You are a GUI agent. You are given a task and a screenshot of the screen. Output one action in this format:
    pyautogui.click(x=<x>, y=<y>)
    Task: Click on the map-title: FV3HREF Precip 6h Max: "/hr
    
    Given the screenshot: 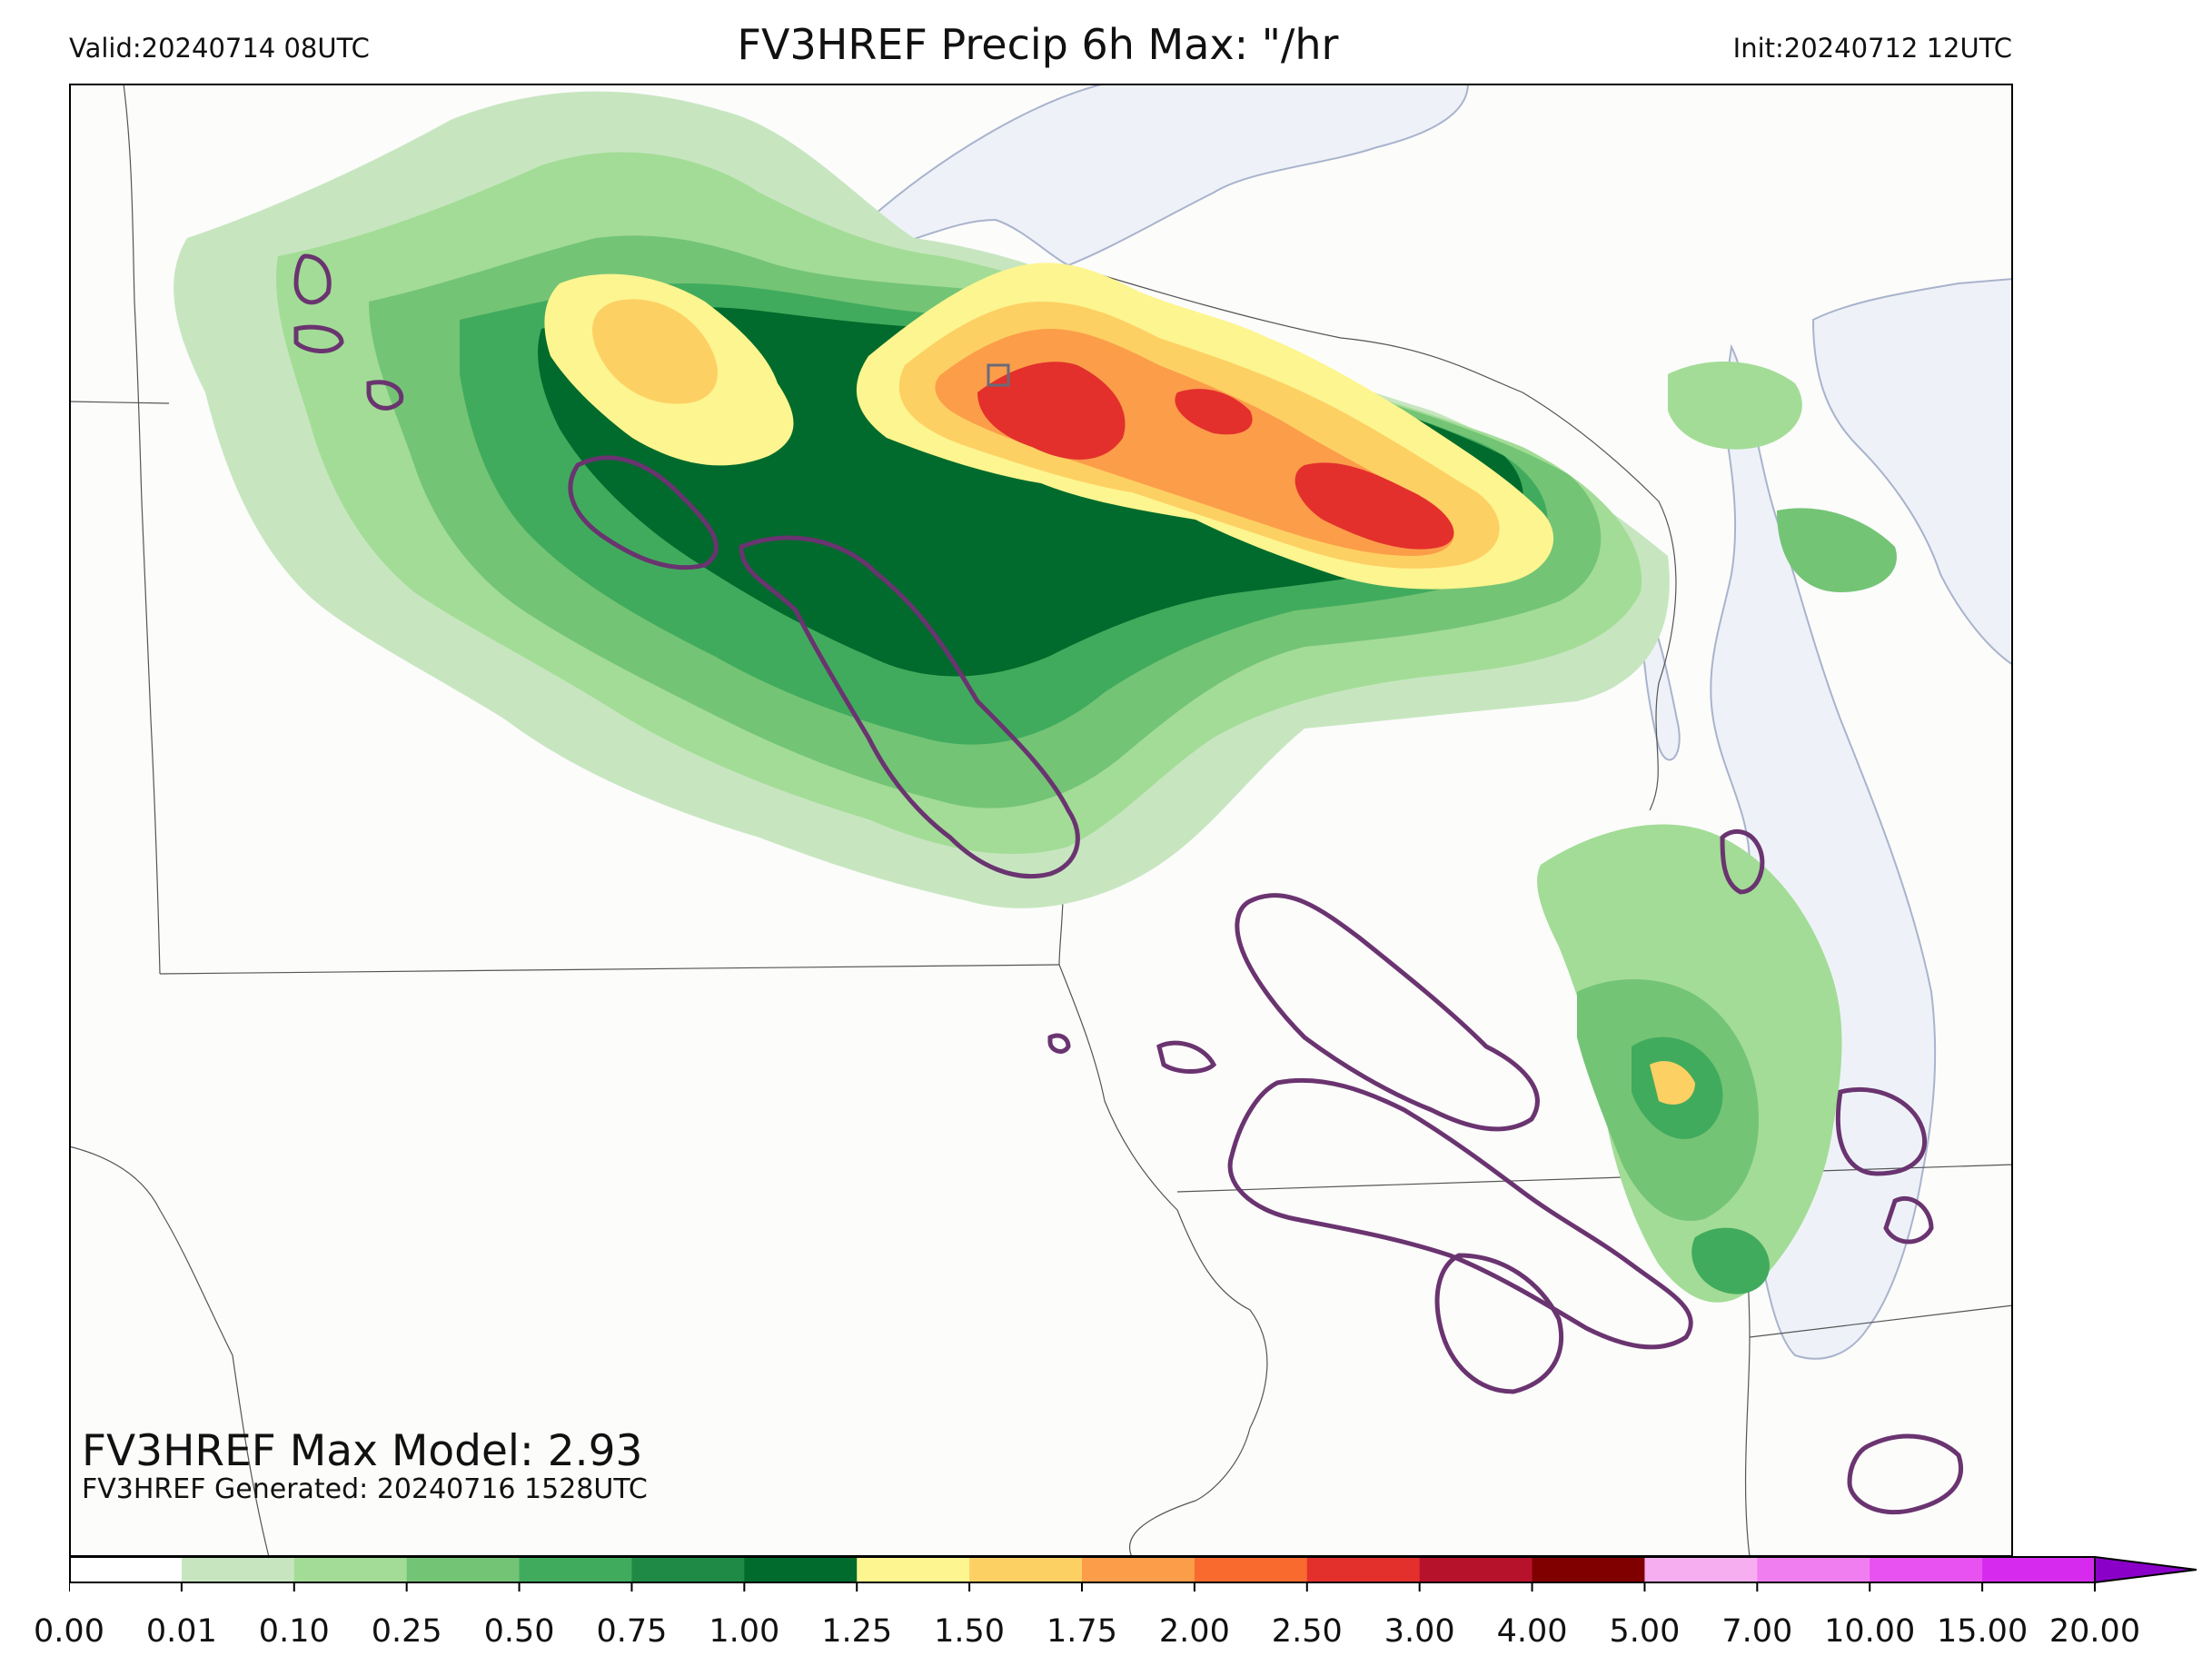 What is the action you would take?
    pyautogui.click(x=1106, y=44)
    